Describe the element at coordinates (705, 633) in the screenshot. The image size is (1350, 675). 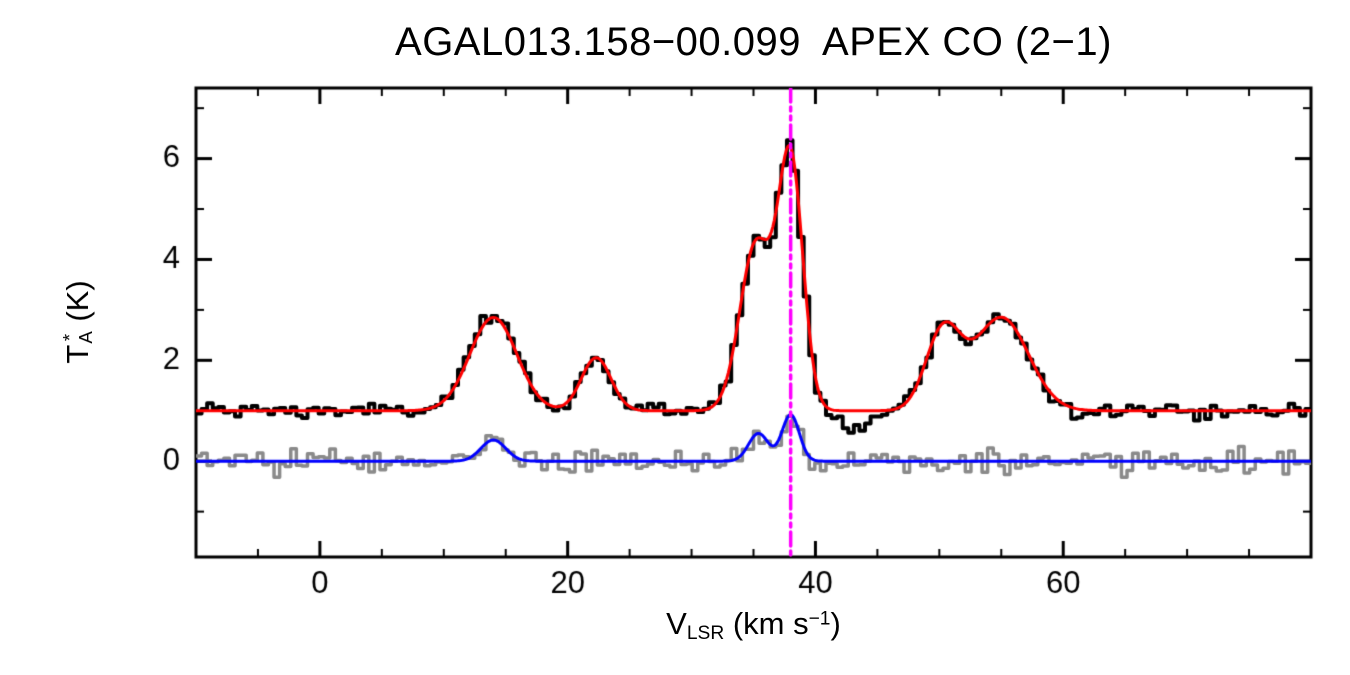
I see `x-axis-label-subscript: LSR` at that location.